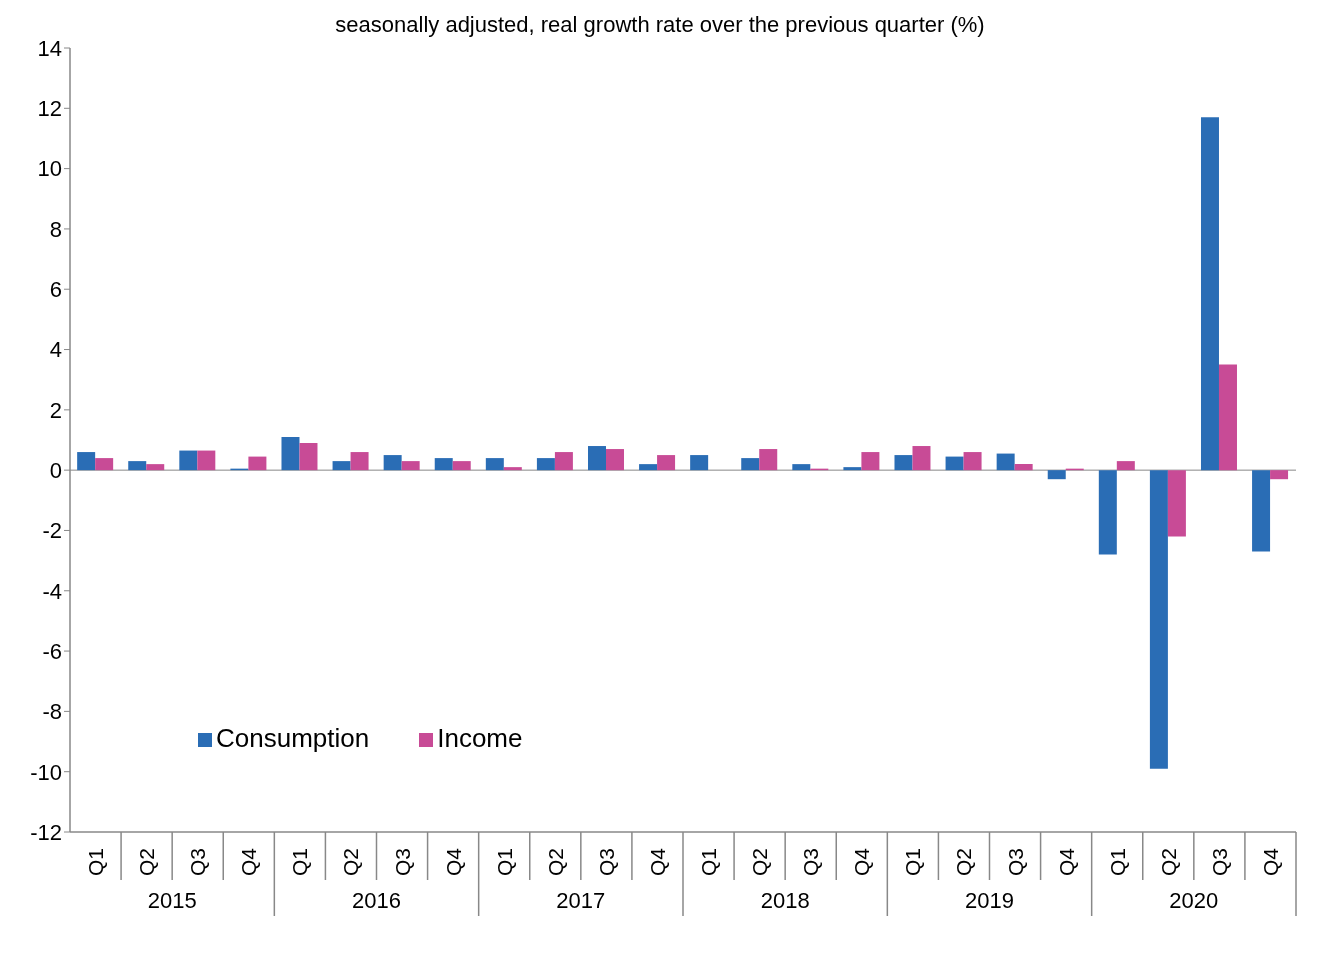 The height and width of the screenshot is (963, 1320). Describe the element at coordinates (55, 290) in the screenshot. I see `y-tick-label: 6` at that location.